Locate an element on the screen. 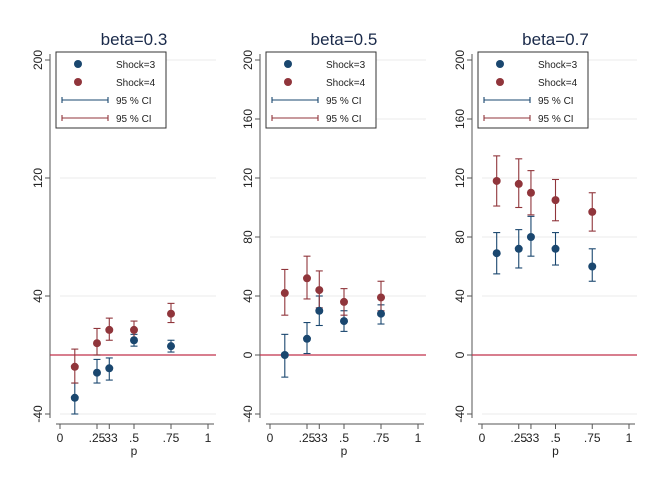  chart-title: beta=0.3 is located at coordinates (134, 39).